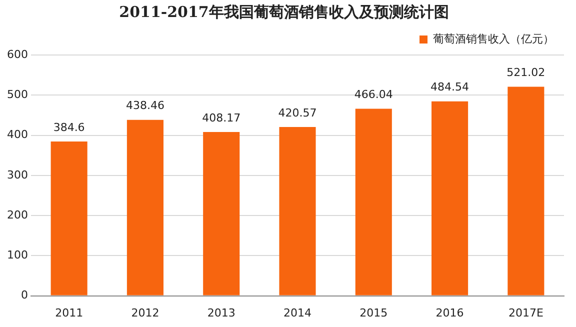  What do you see at coordinates (284, 11) in the screenshot?
I see `chart-title: 2011-2017年我国葡萄酒销售收入及预测统计图` at bounding box center [284, 11].